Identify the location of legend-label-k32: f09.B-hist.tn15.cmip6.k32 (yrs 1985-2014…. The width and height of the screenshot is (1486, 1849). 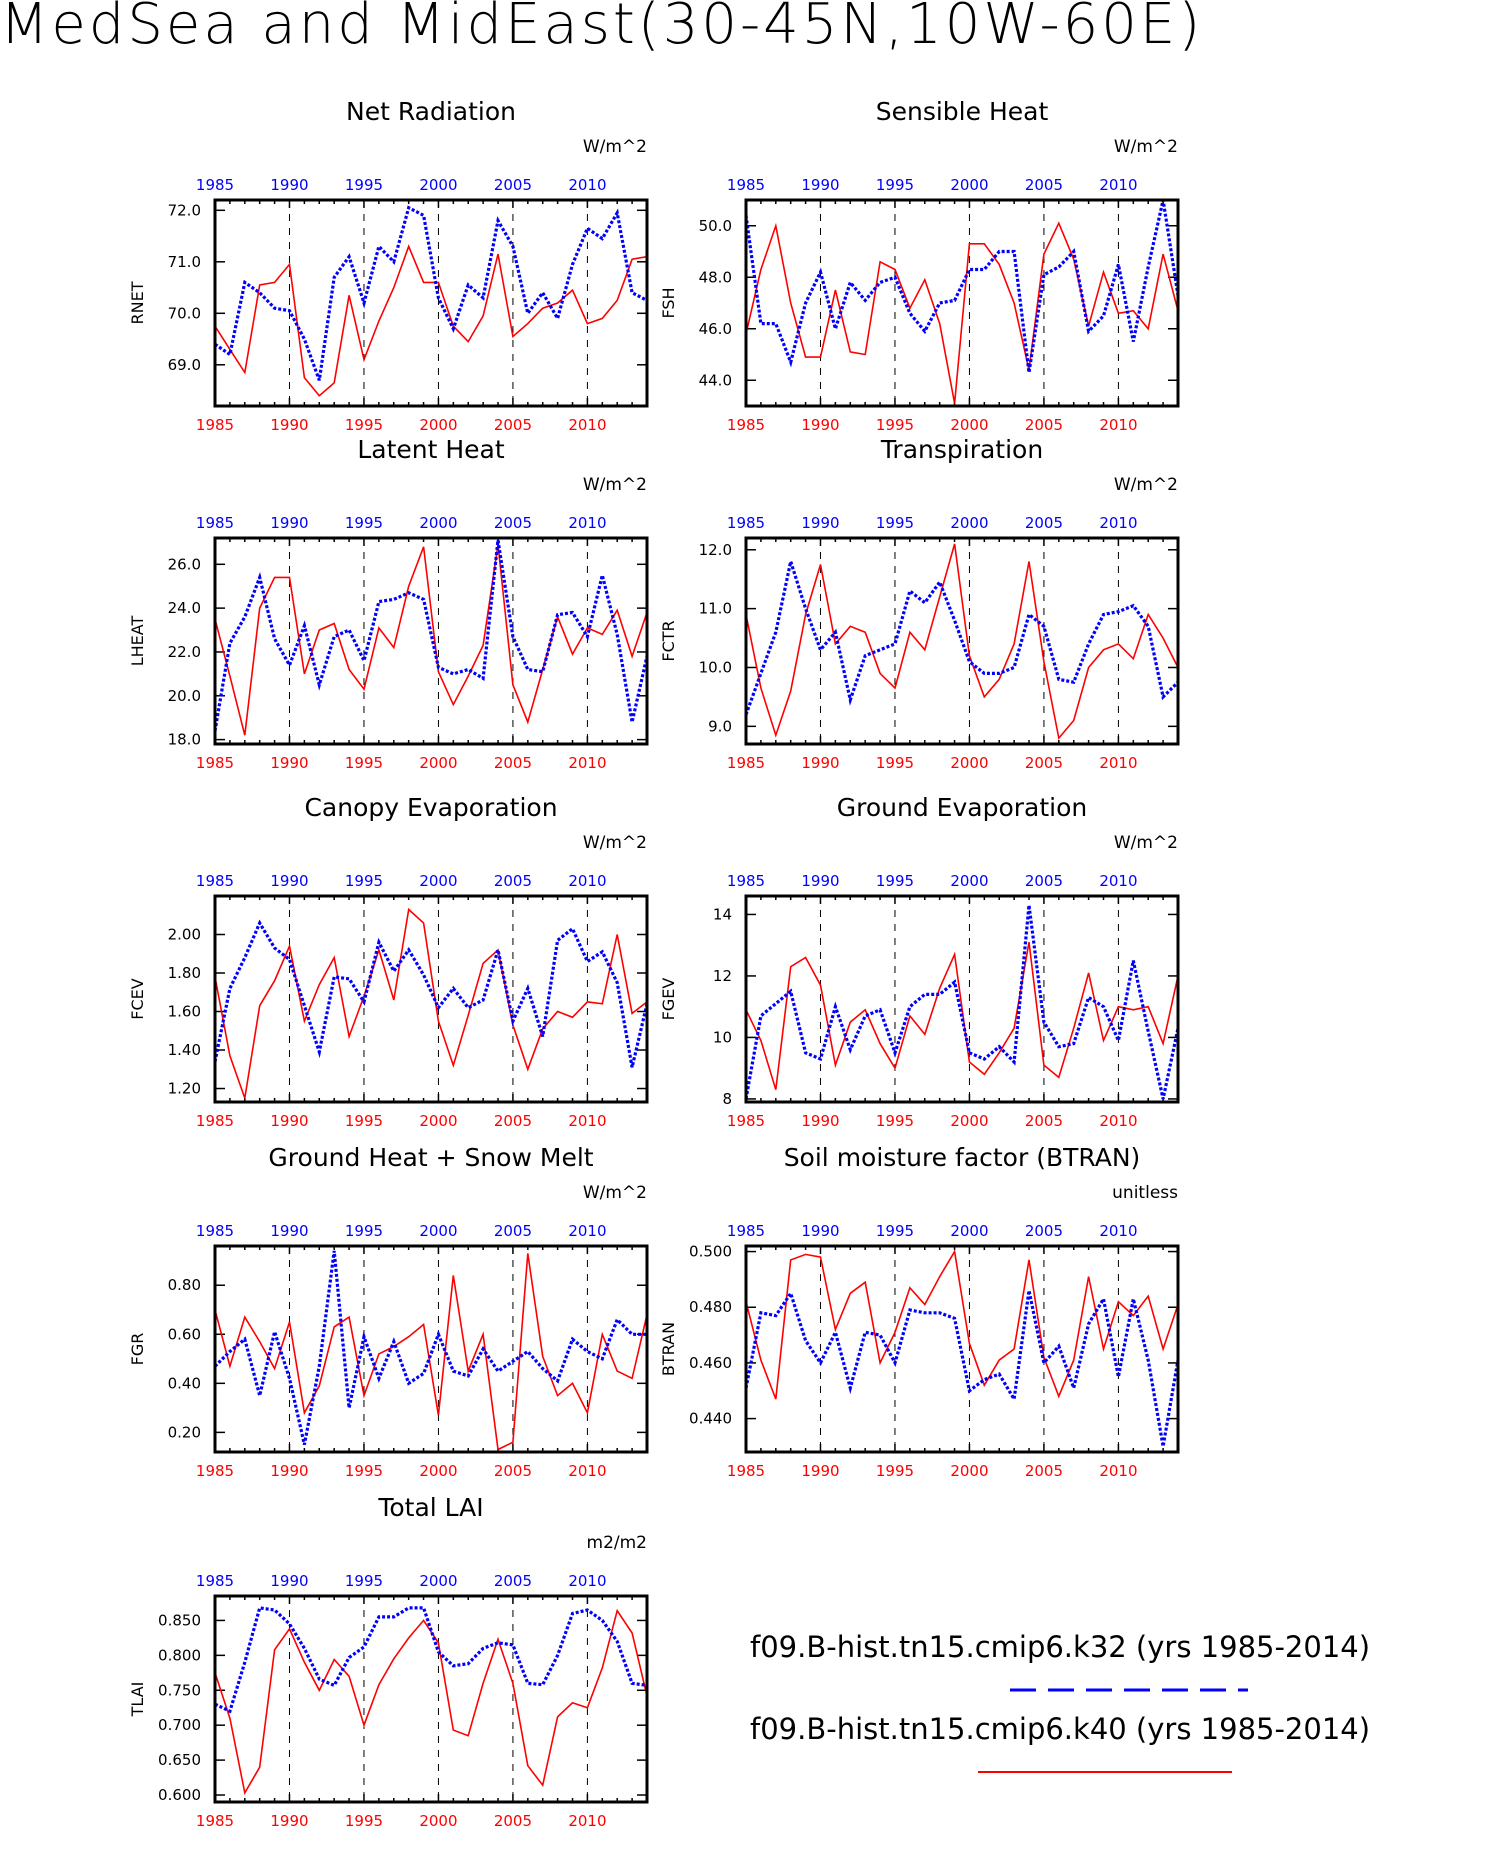
(1060, 1647).